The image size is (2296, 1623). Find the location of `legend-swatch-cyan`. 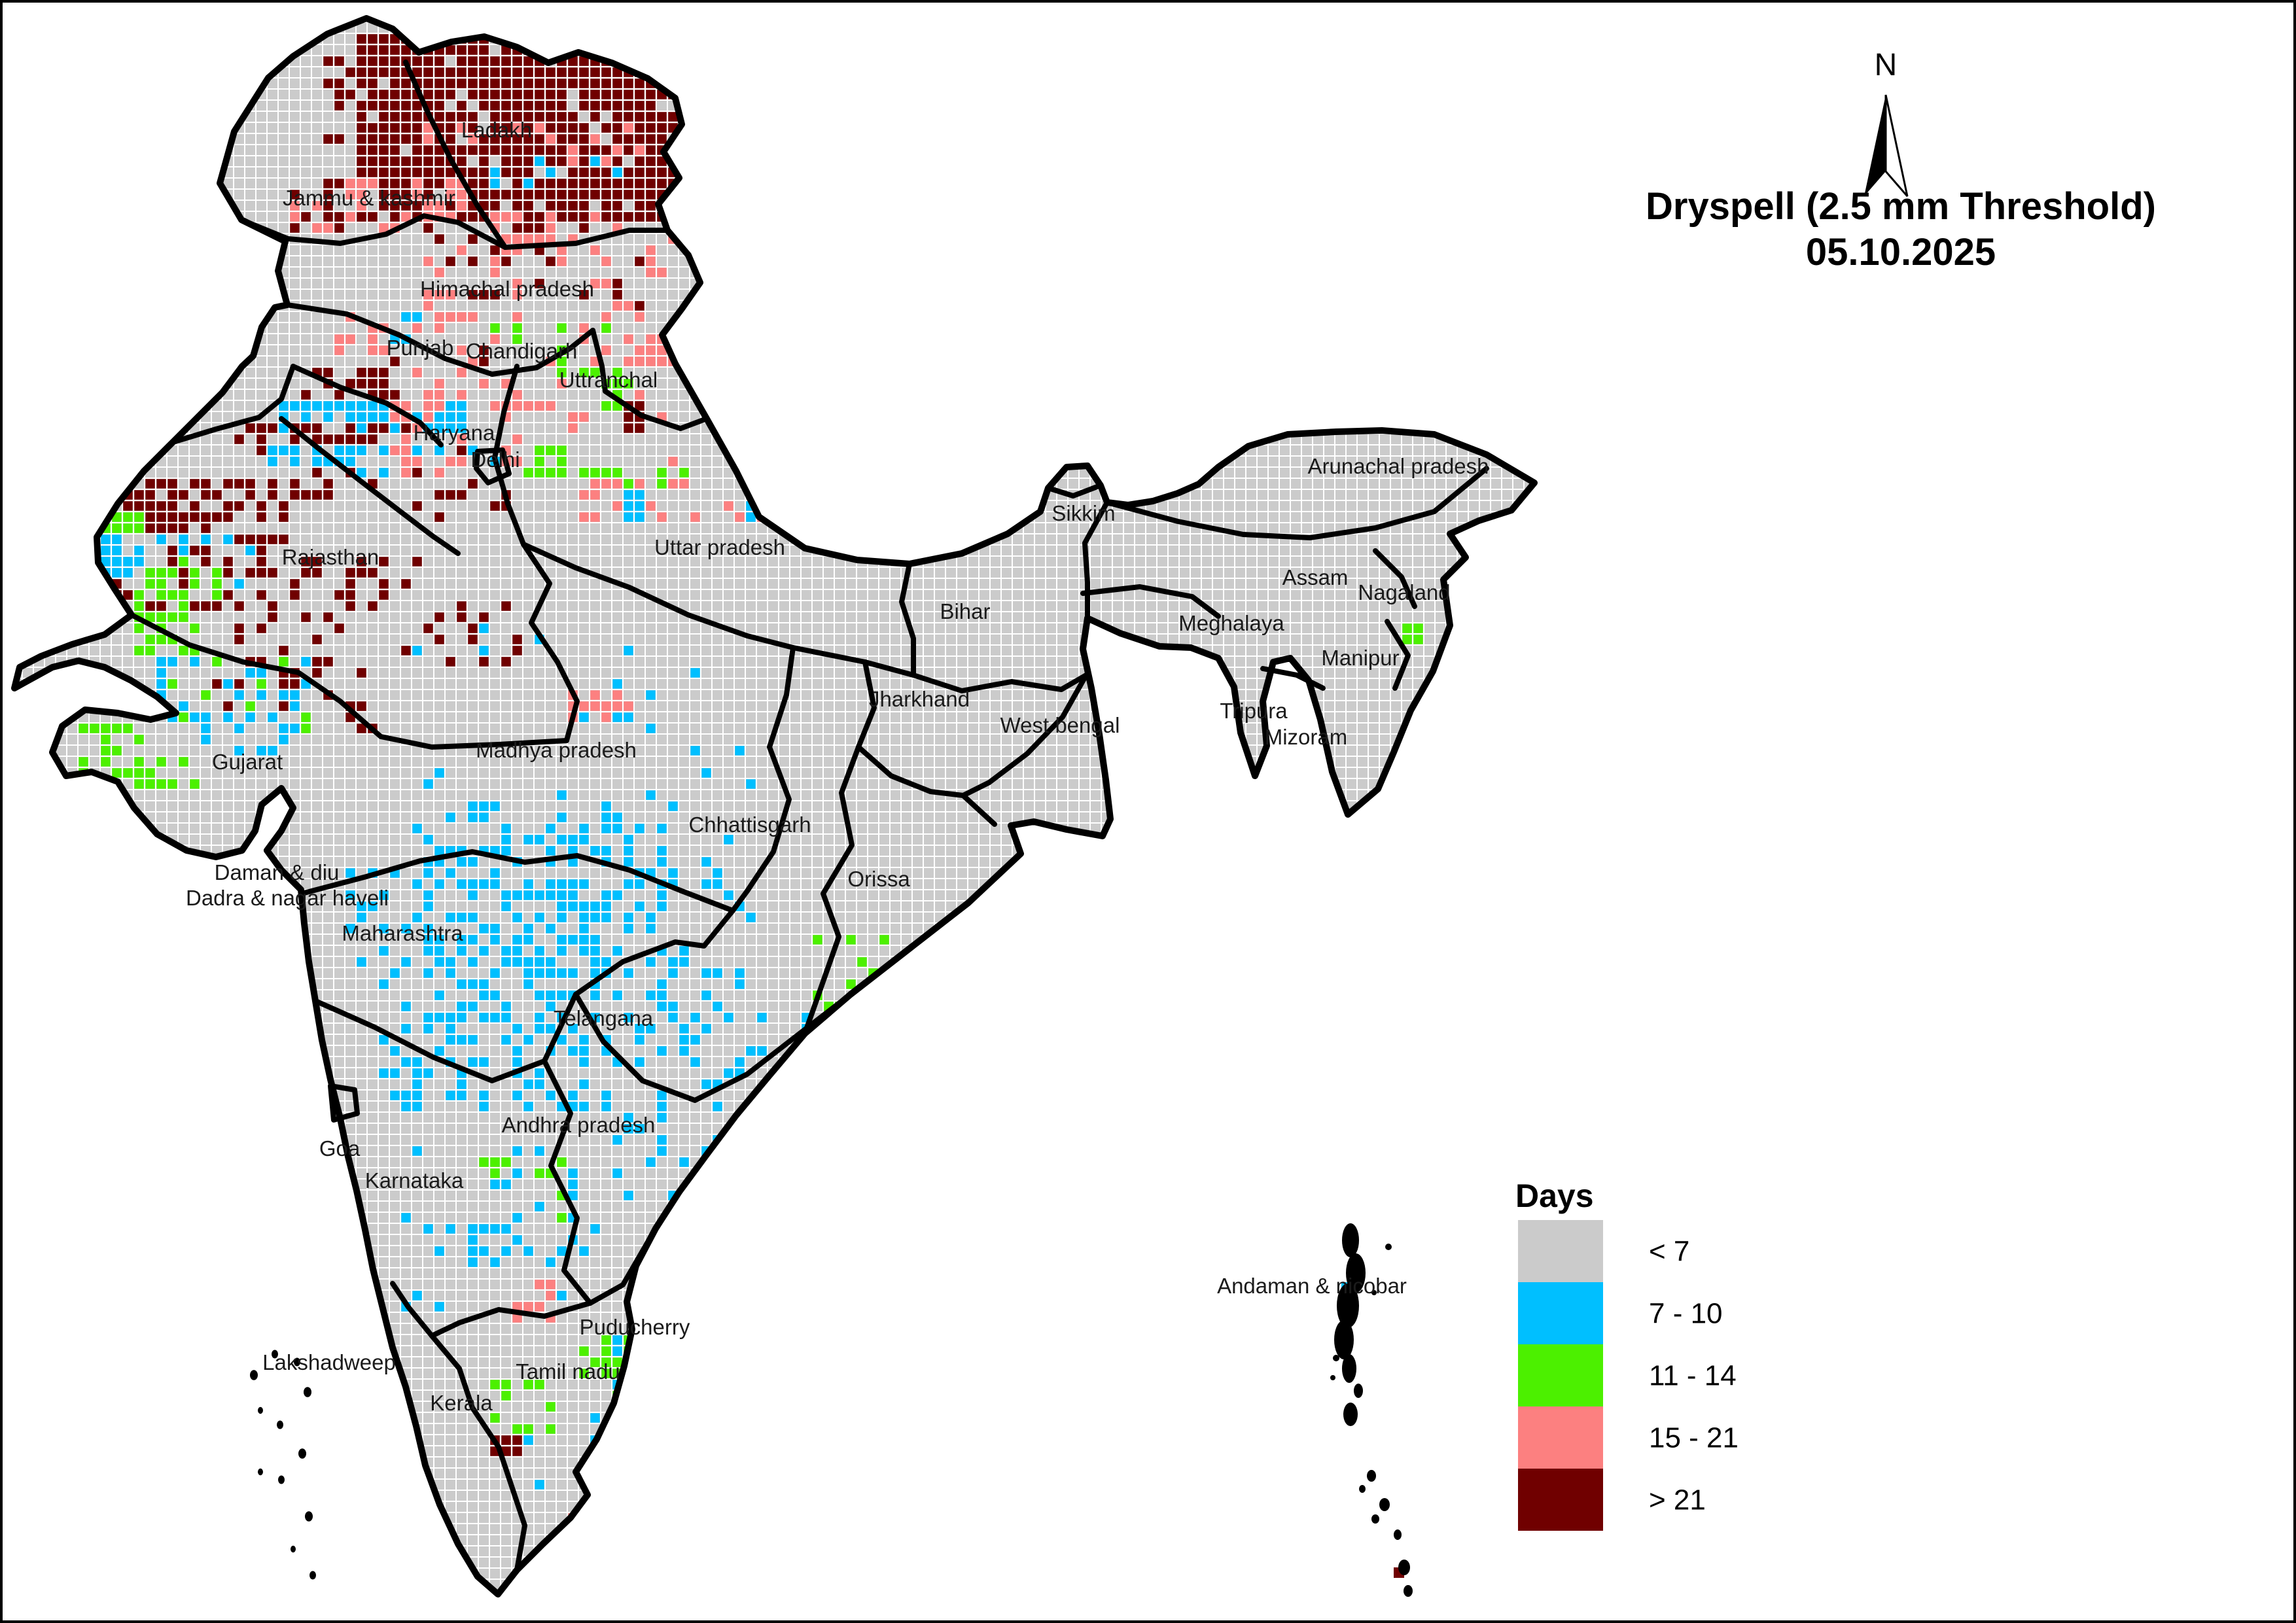

legend-swatch-cyan is located at coordinates (1560, 1313).